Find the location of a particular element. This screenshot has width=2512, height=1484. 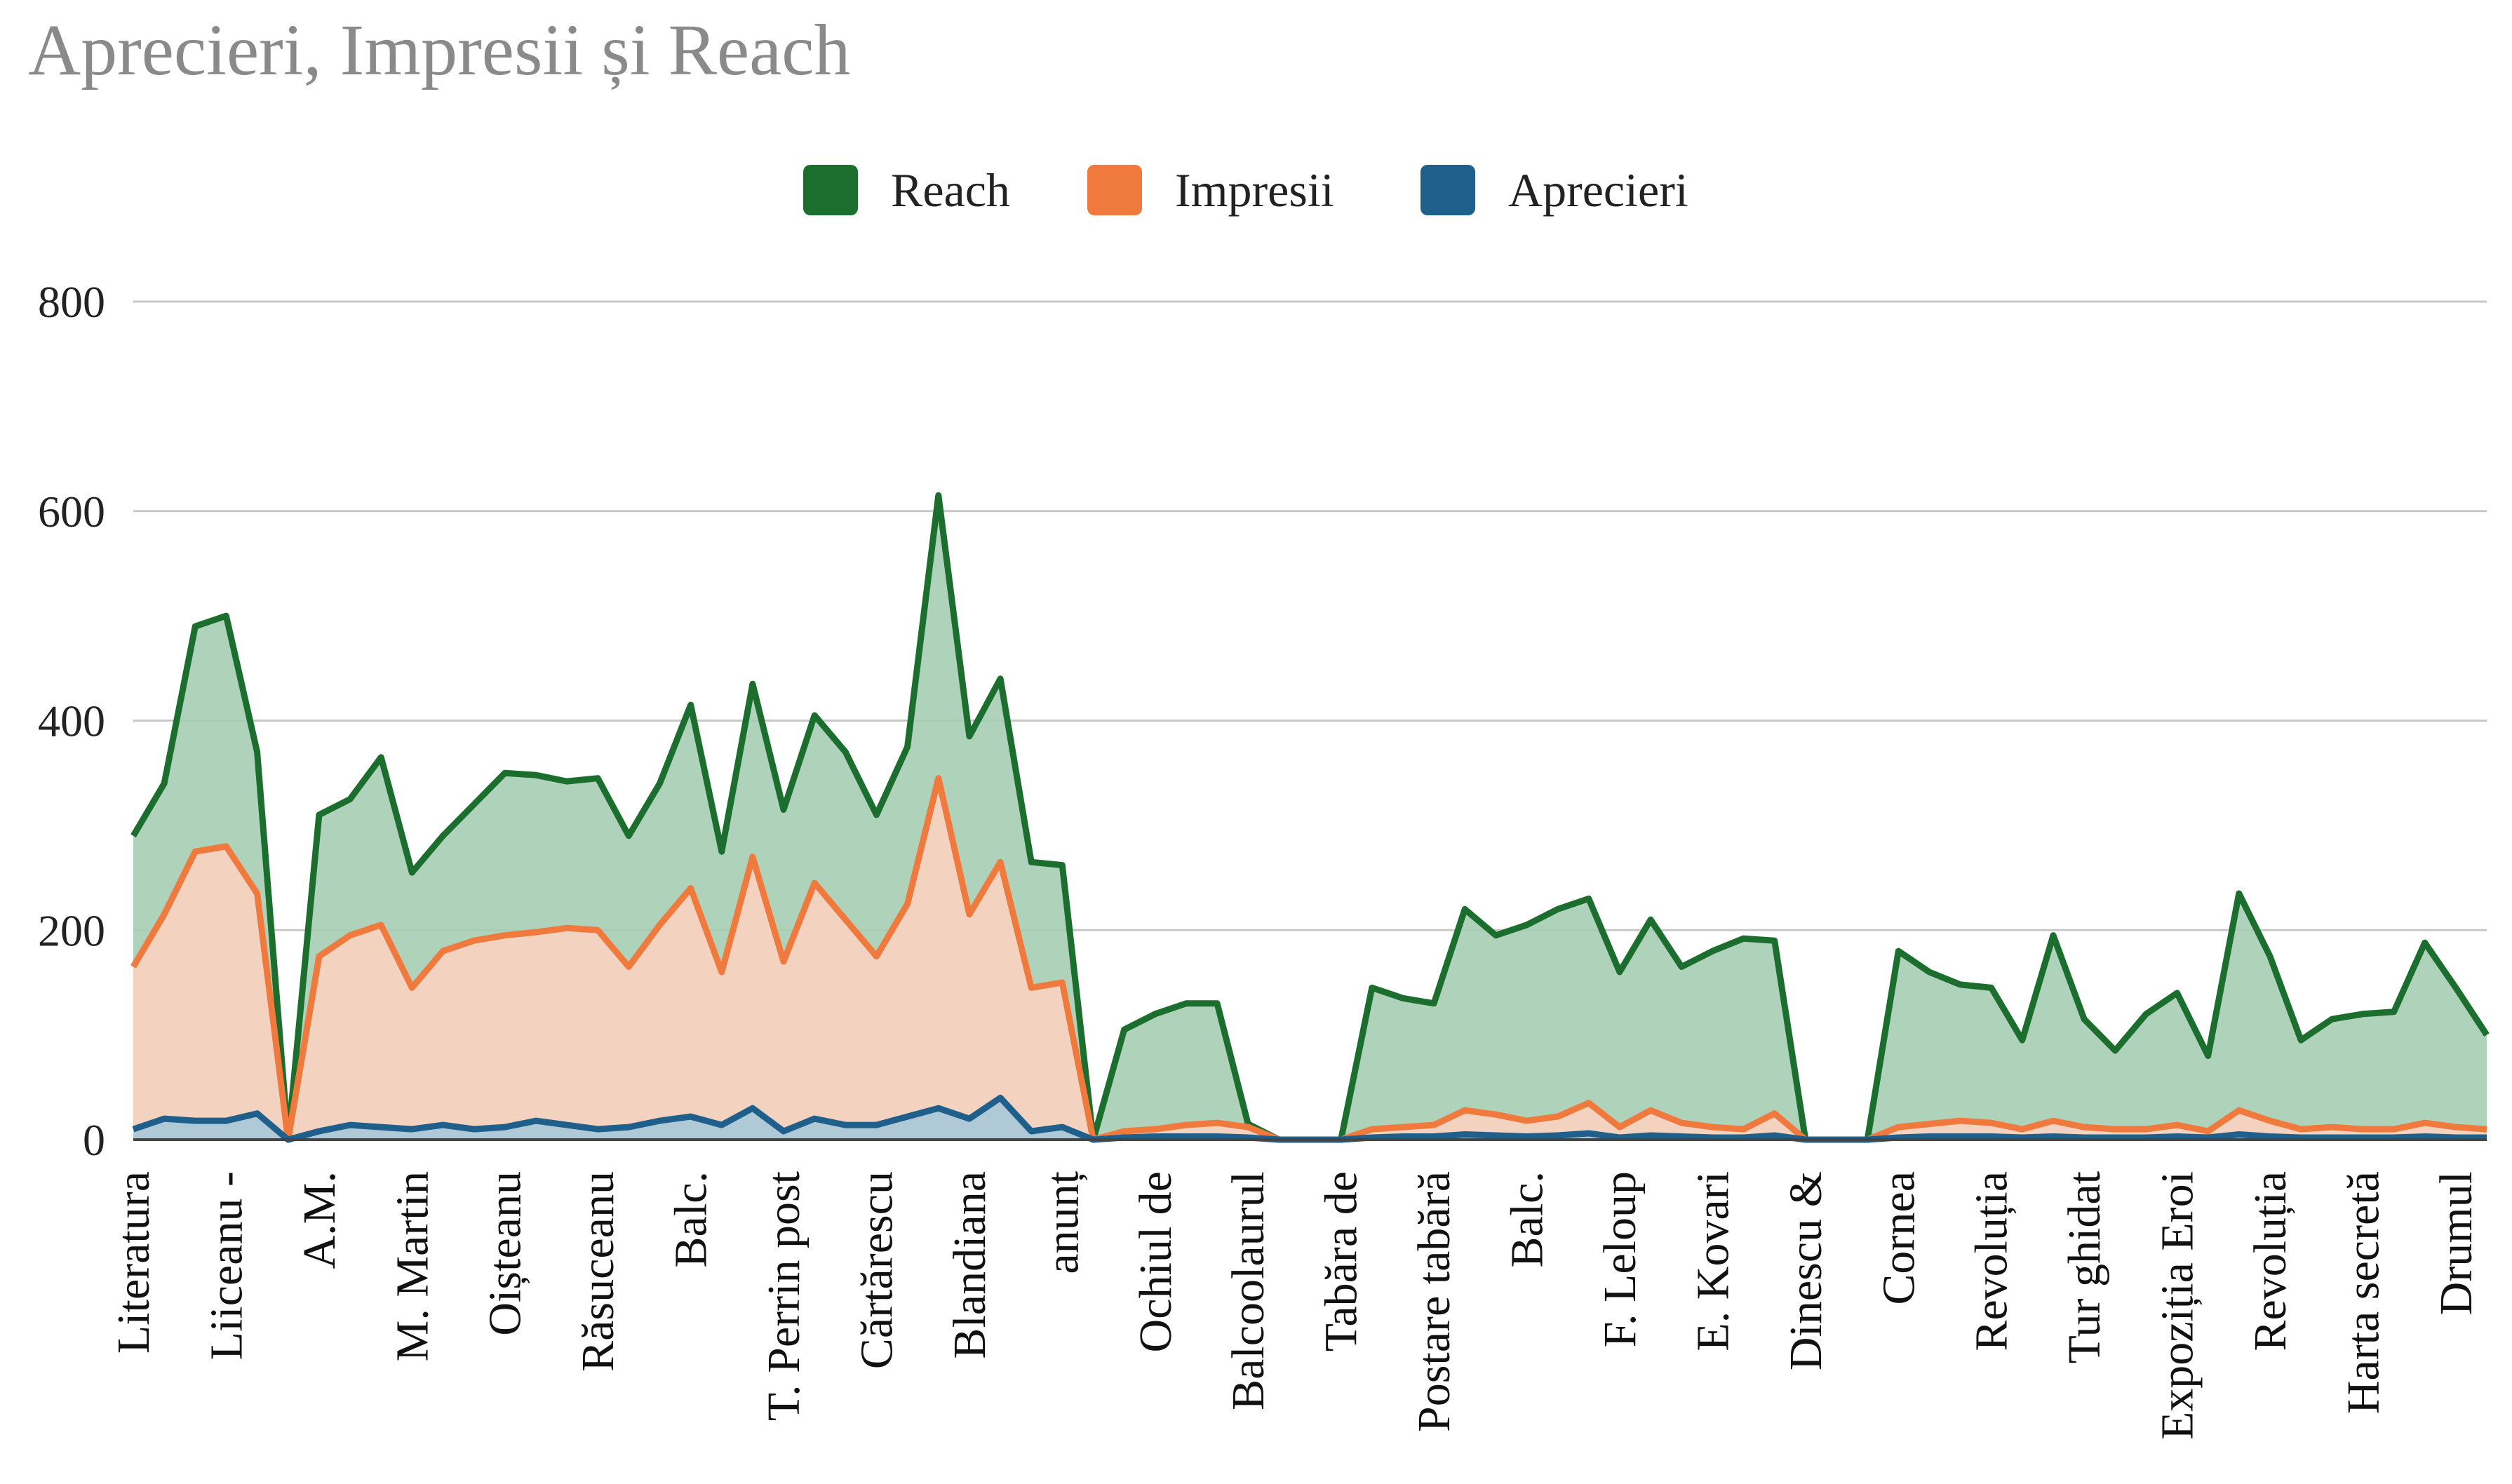

y-tick-label: 400 is located at coordinates (71, 721).